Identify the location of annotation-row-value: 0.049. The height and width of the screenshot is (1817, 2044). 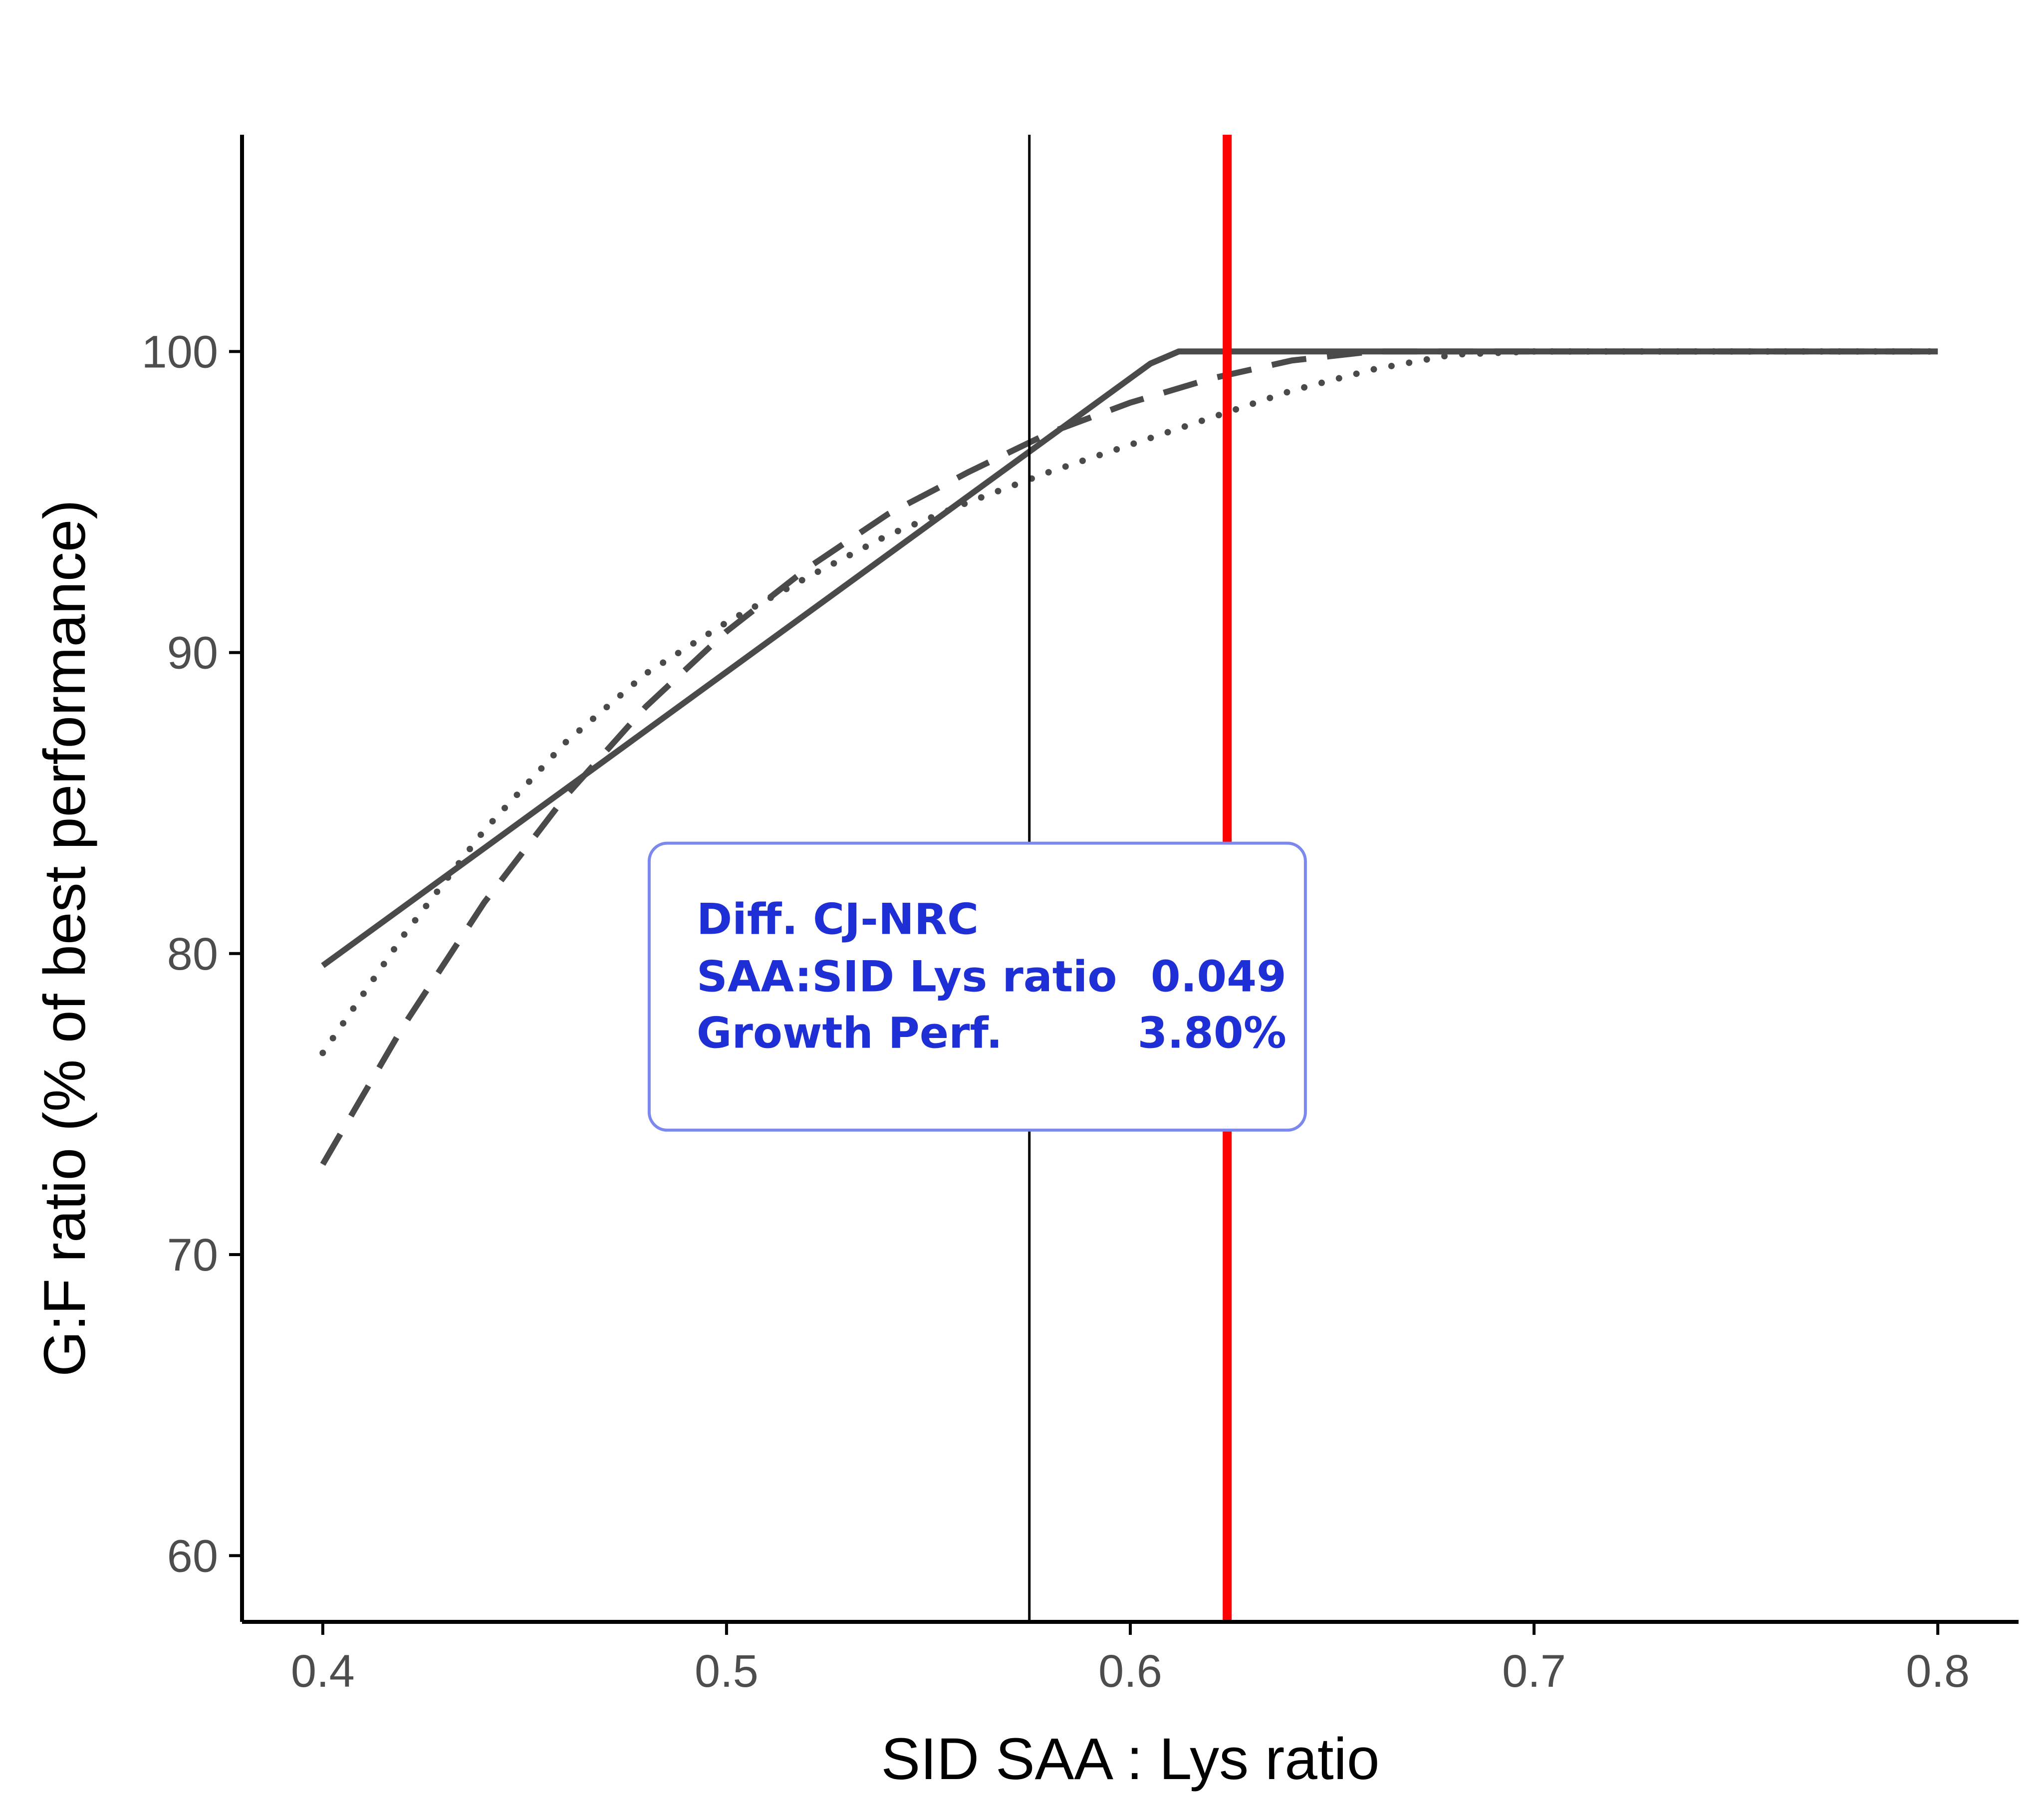
(1218, 977).